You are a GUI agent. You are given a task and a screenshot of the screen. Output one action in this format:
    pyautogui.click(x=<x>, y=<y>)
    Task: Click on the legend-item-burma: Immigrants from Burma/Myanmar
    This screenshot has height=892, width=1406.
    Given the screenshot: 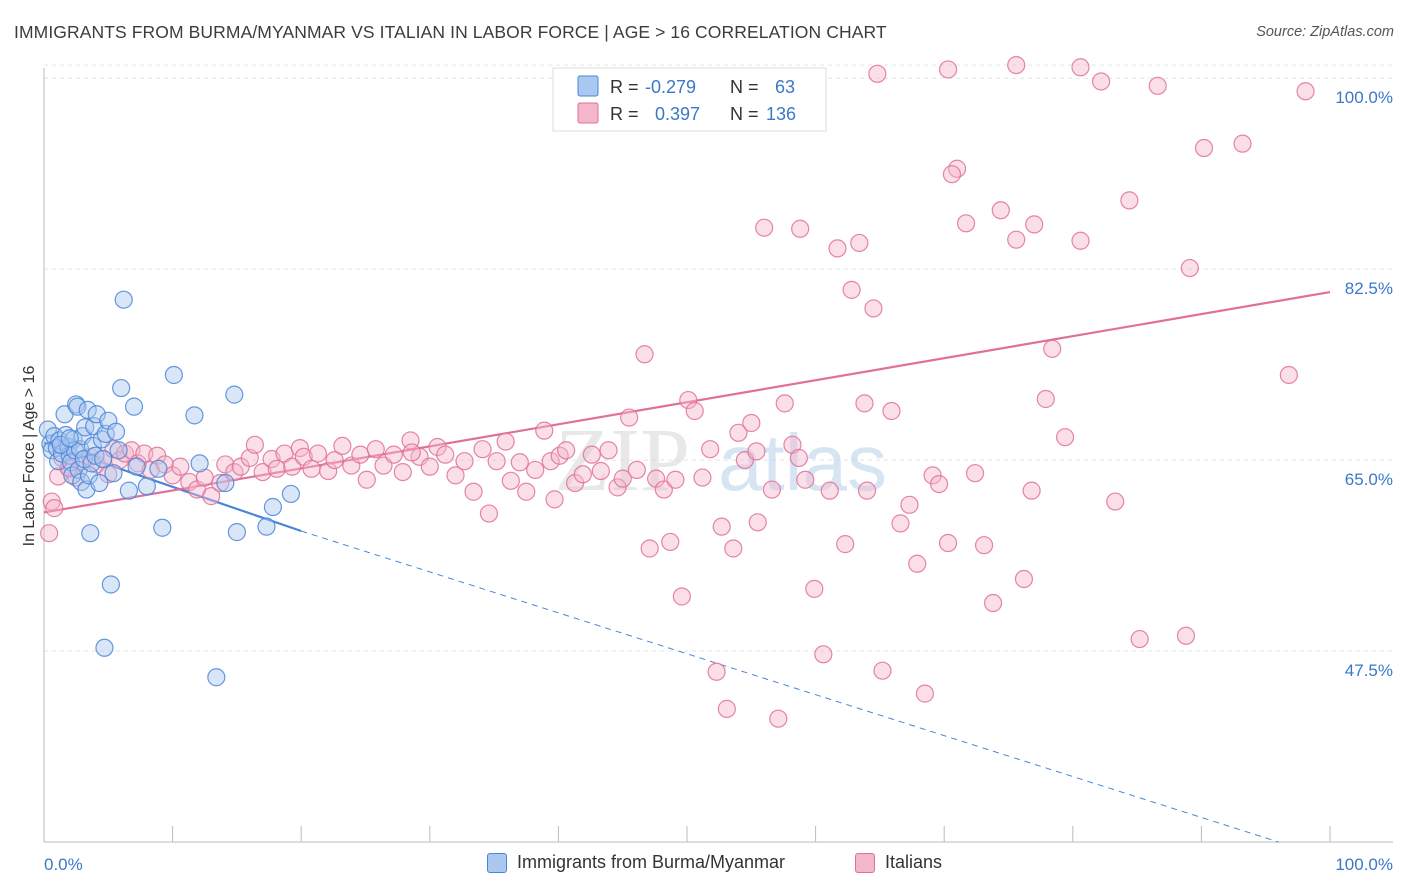 What is the action you would take?
    pyautogui.click(x=636, y=862)
    